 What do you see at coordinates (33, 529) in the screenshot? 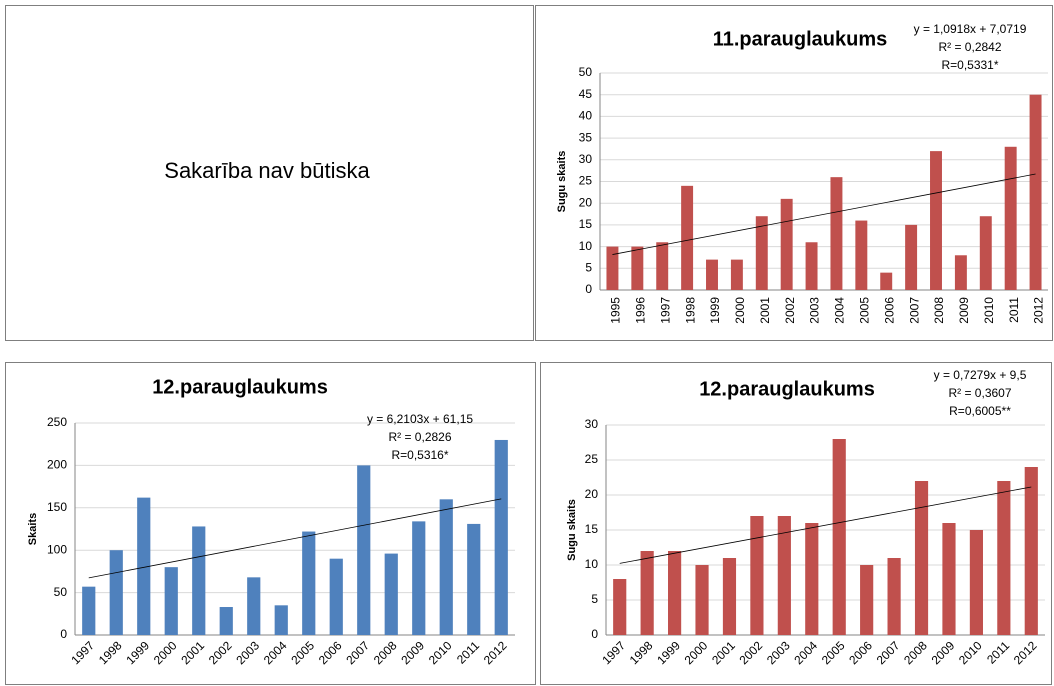
I see `y-axis-label: Skaits` at bounding box center [33, 529].